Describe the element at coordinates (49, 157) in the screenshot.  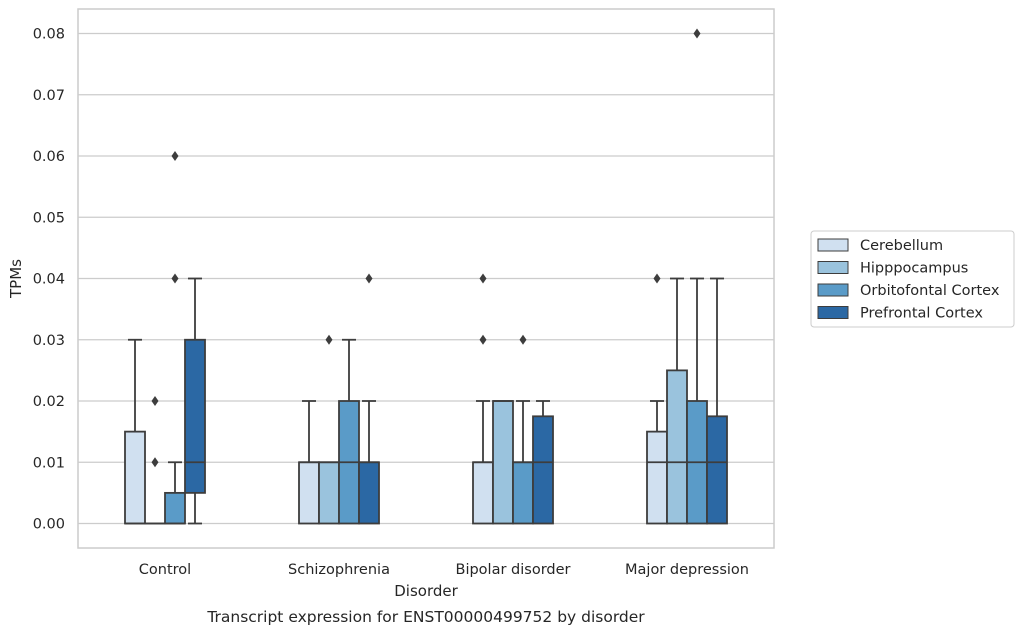
I see `y-tick-label: 0.06` at that location.